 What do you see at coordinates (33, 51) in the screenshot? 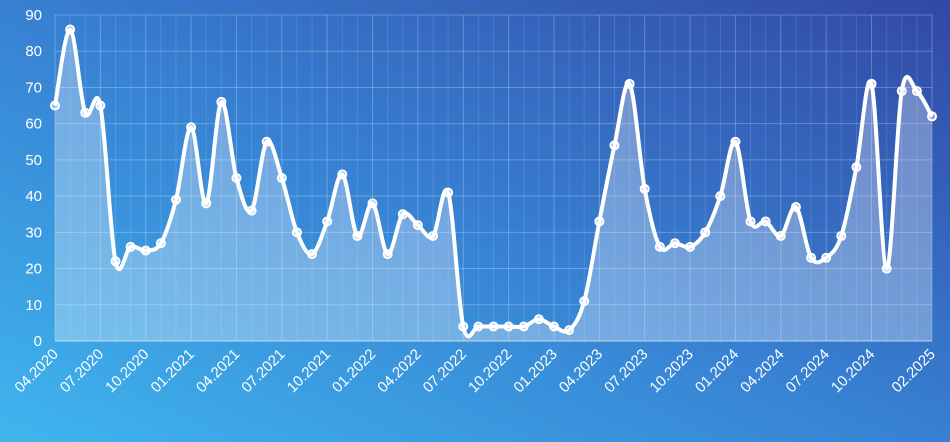
I see `y-tick-label: 80` at bounding box center [33, 51].